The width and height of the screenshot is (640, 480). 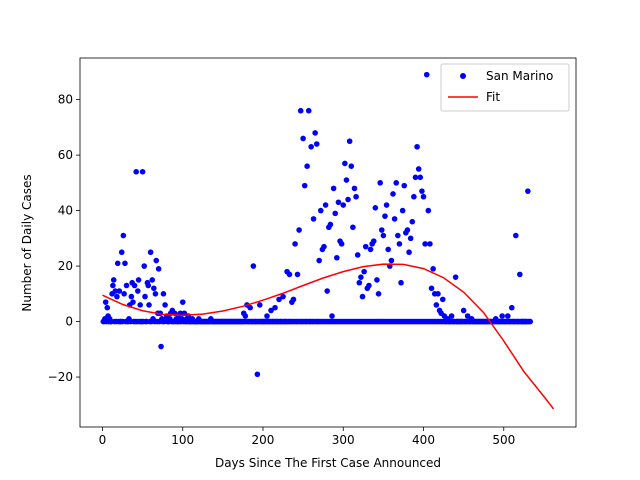 What do you see at coordinates (182, 440) in the screenshot?
I see `x-tick-label: 100` at bounding box center [182, 440].